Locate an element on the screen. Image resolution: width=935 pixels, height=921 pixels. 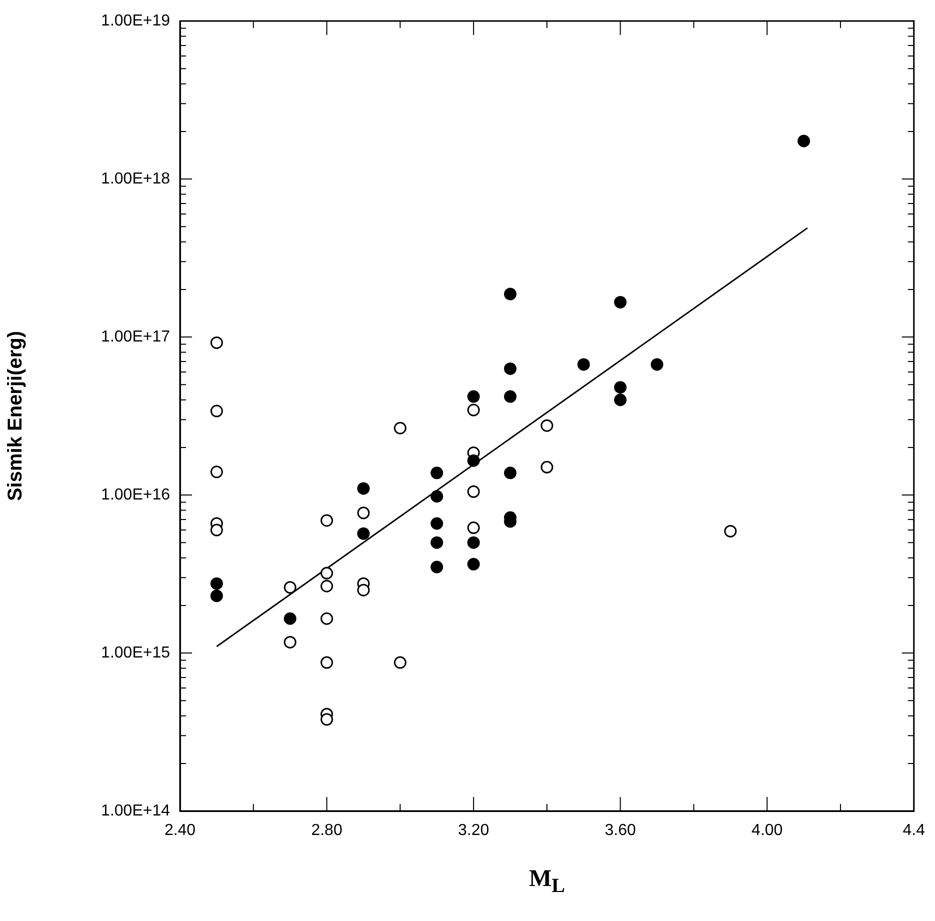
y-axis-title: Sismik Enerji(erg) is located at coordinates (15, 416).